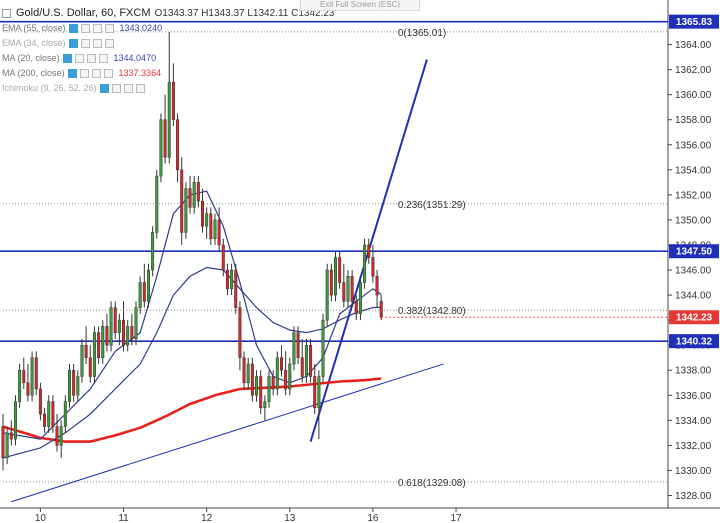 Image resolution: width=720 pixels, height=523 pixels. What do you see at coordinates (693, 120) in the screenshot?
I see `y-tick-label: 1358.00` at bounding box center [693, 120].